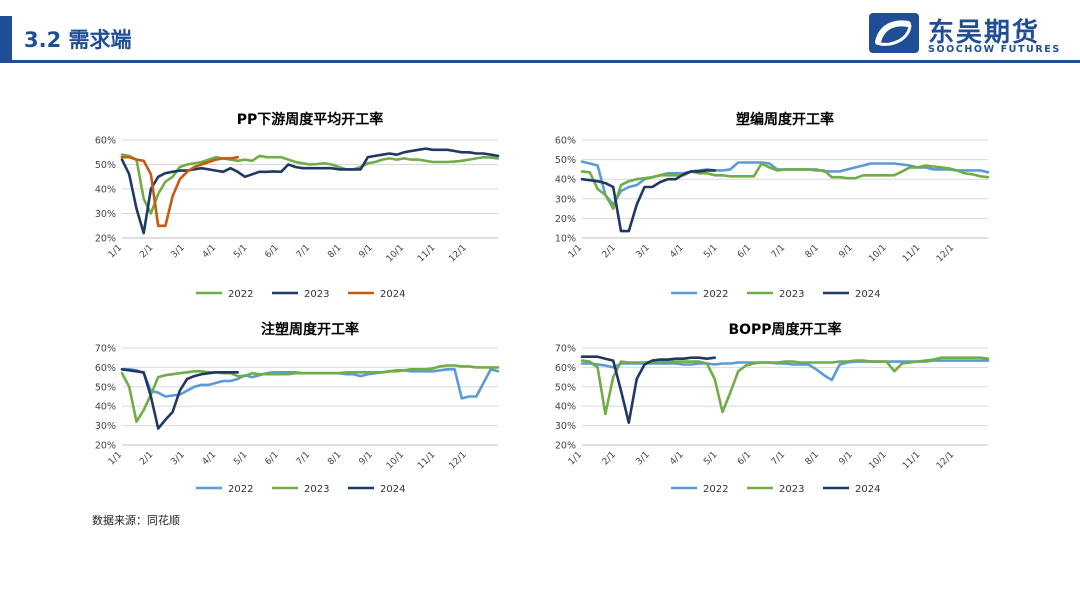 The image size is (1080, 608). I want to click on logo-chinese-text: 东吴期货, so click(984, 33).